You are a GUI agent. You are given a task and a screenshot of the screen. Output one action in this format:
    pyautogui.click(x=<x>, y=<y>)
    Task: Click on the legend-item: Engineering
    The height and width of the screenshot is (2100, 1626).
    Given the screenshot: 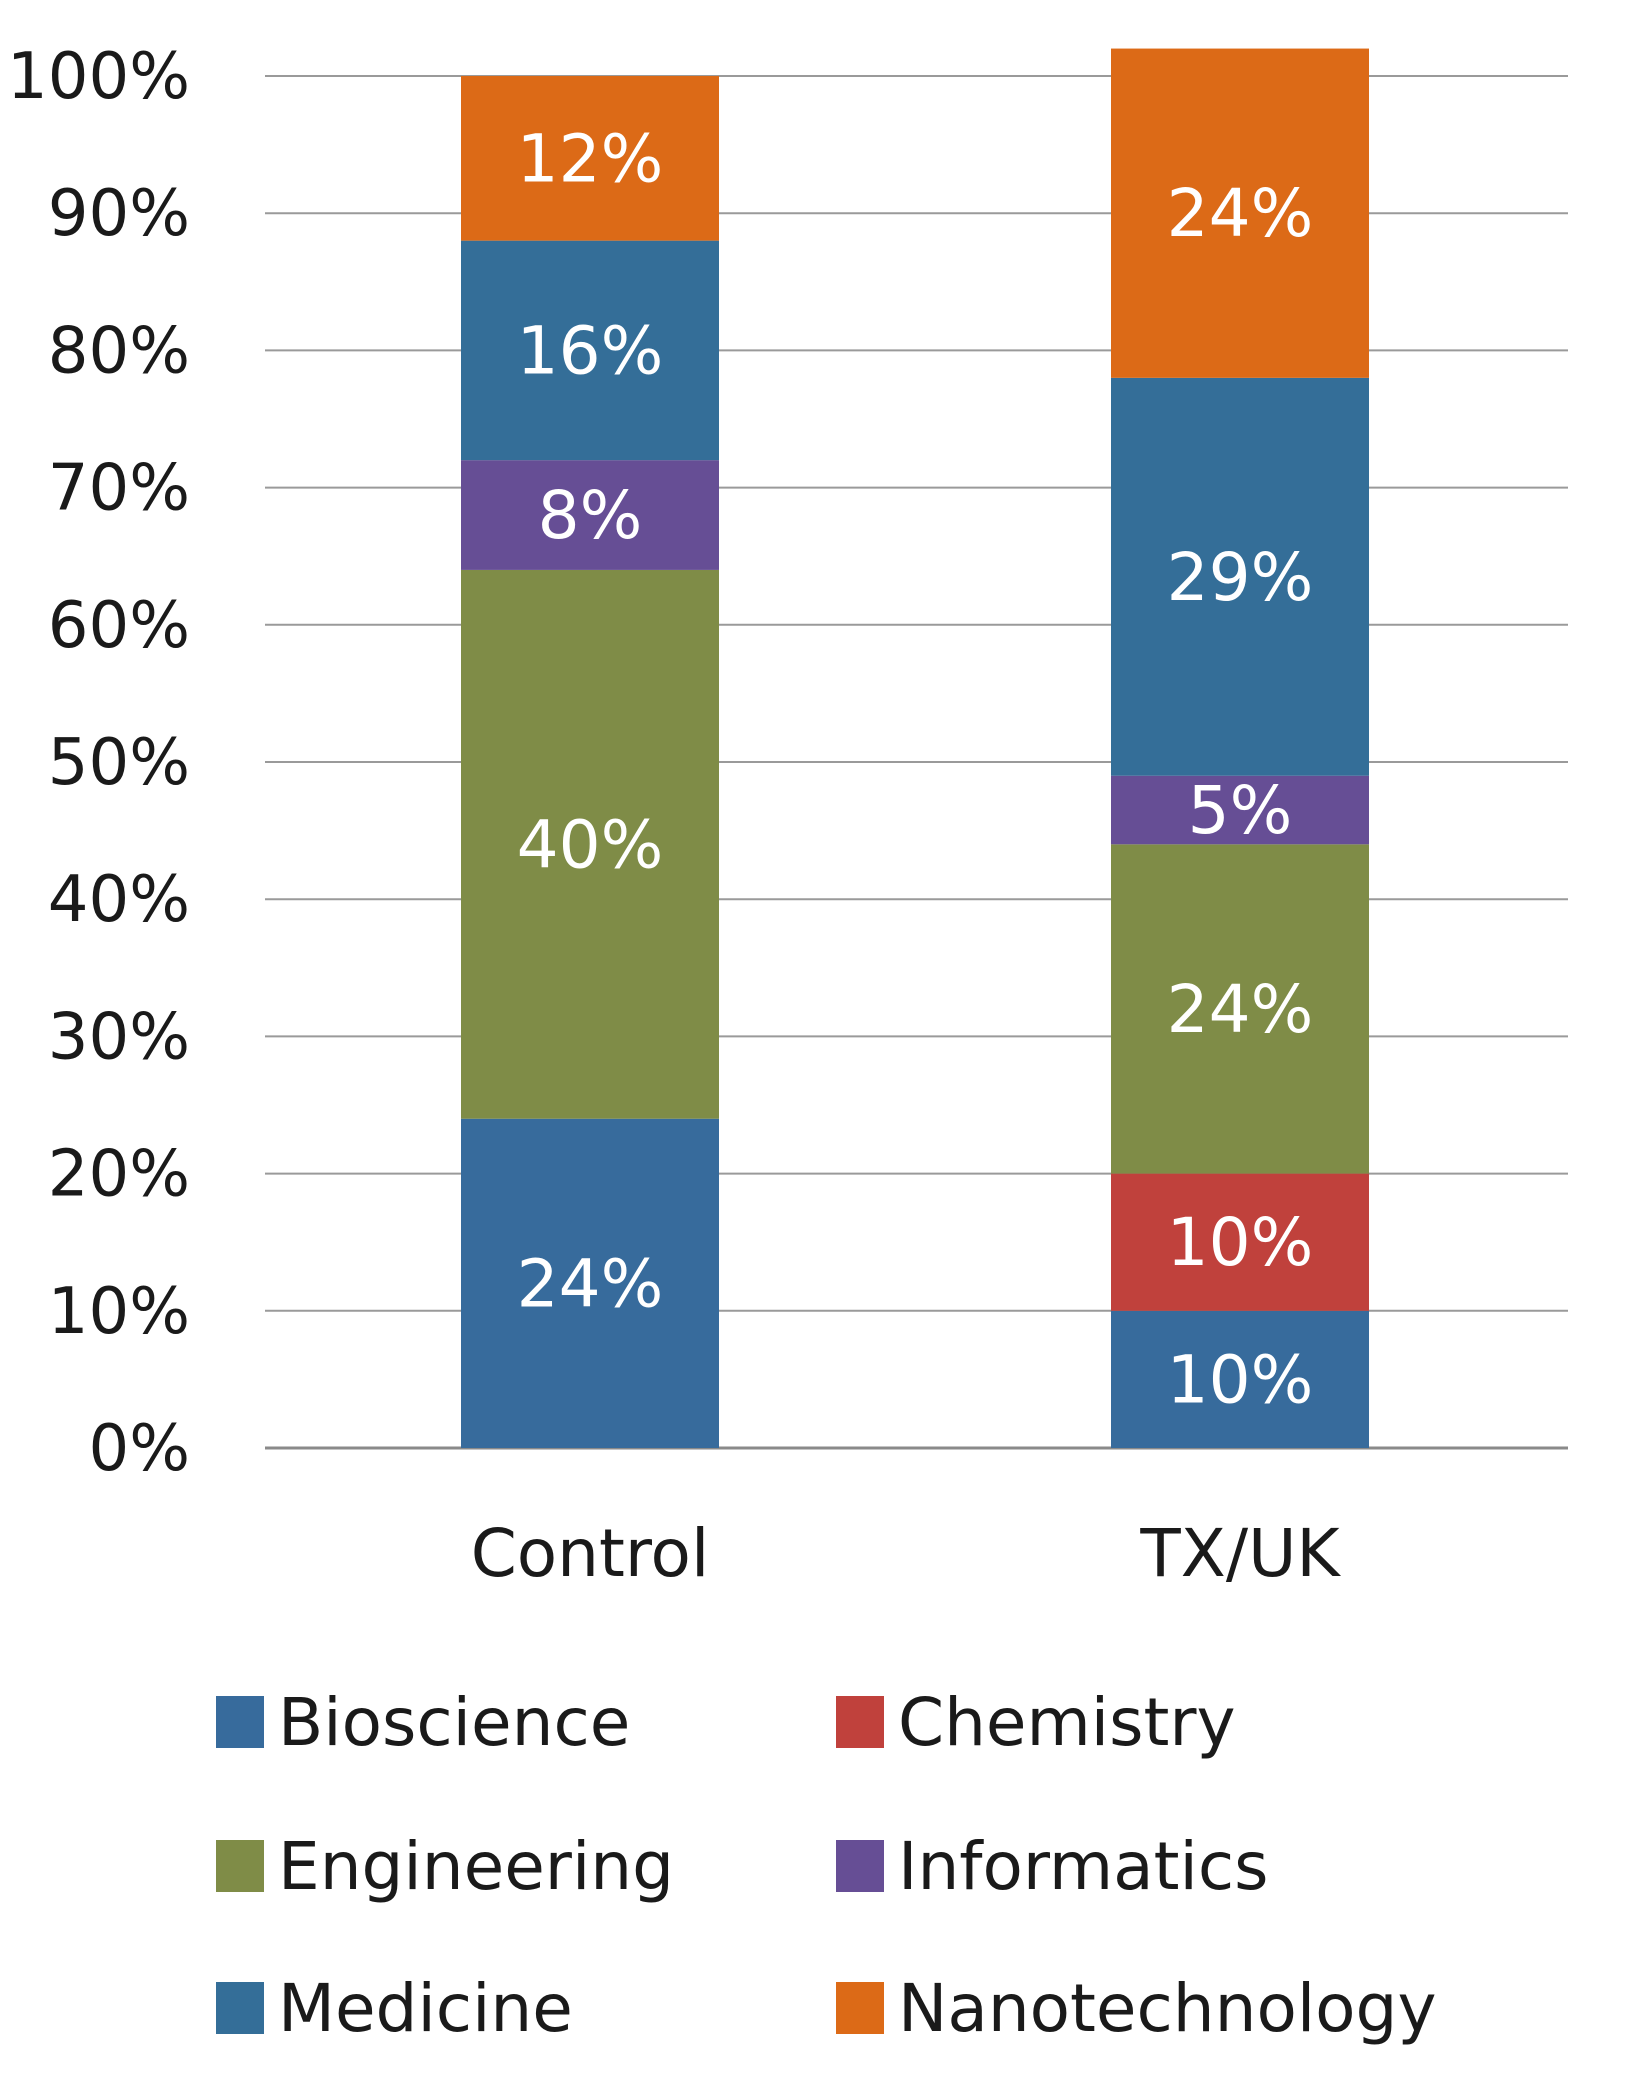 What is the action you would take?
    pyautogui.click(x=445, y=1866)
    